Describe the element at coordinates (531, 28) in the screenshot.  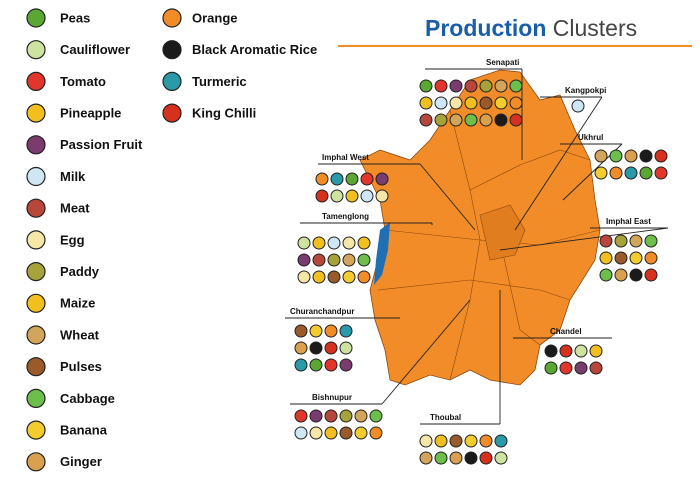
I see `page-title: Production Clusters` at that location.